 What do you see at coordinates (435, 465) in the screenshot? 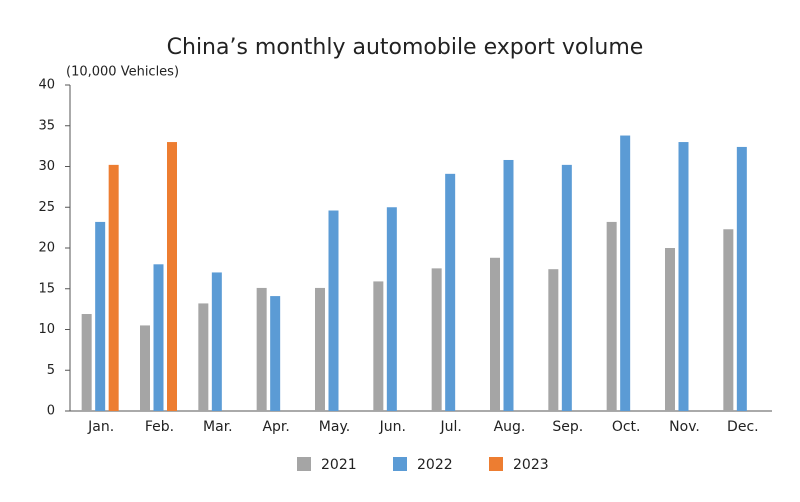
I see `legend-label: 2022` at bounding box center [435, 465].